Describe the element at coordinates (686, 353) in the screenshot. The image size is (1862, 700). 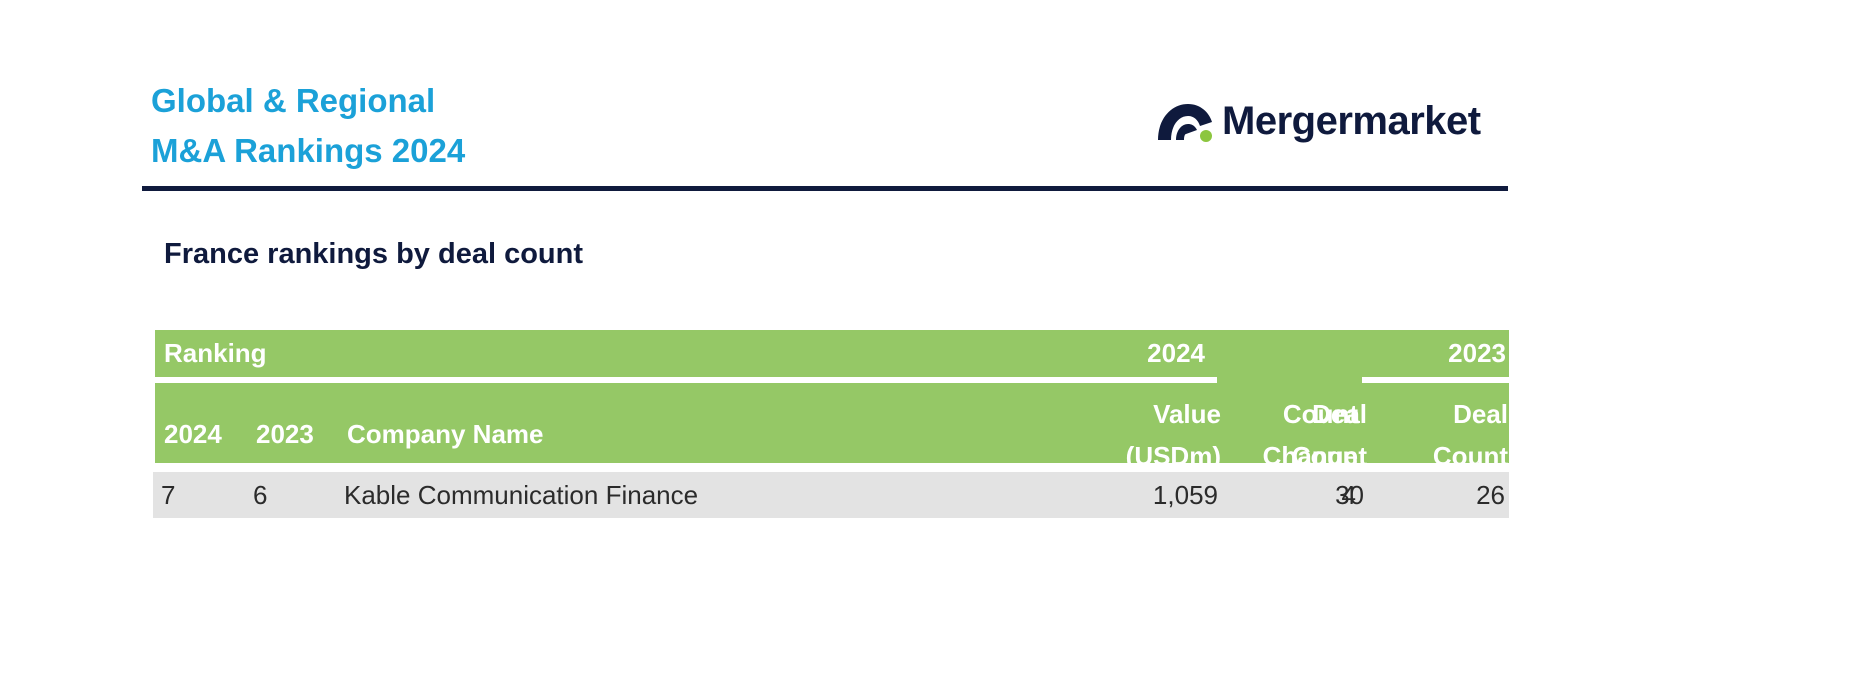
I see `table-group-header-2024: Ranking 2024` at that location.